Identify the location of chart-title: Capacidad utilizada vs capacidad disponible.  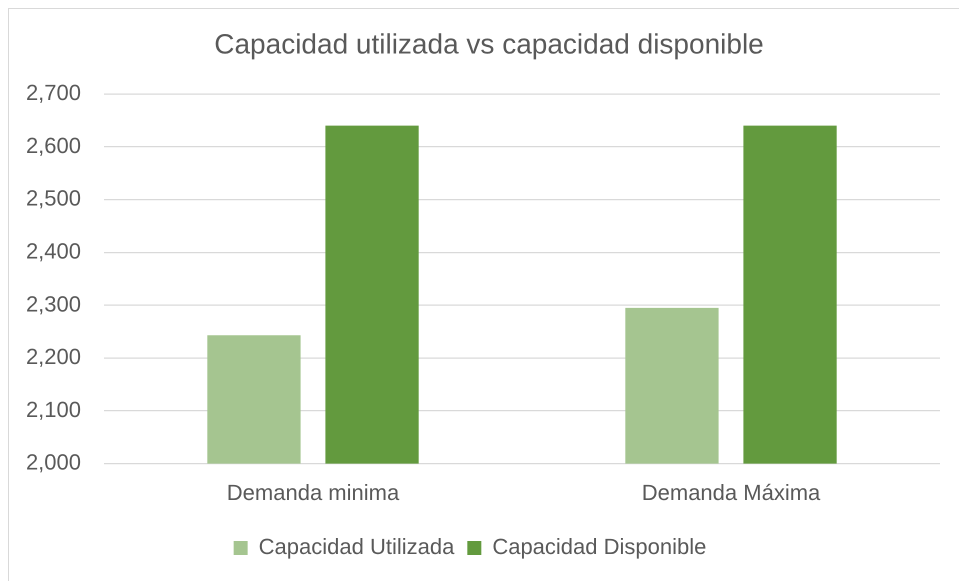
(489, 44).